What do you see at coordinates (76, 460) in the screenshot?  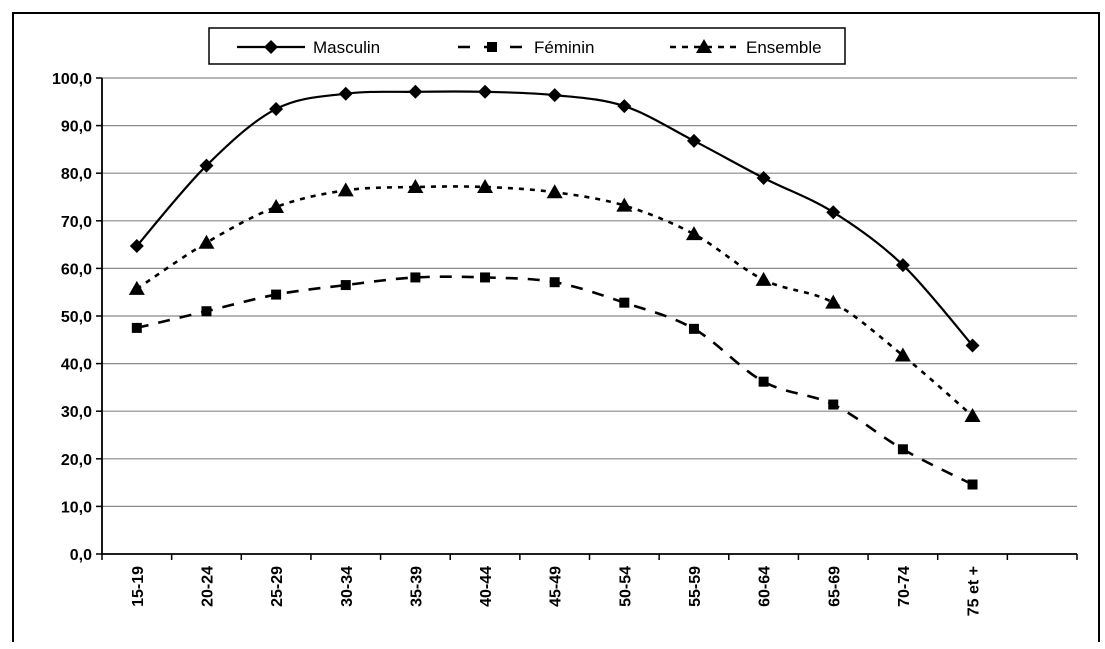 I see `y-tick-label: 20,0` at bounding box center [76, 460].